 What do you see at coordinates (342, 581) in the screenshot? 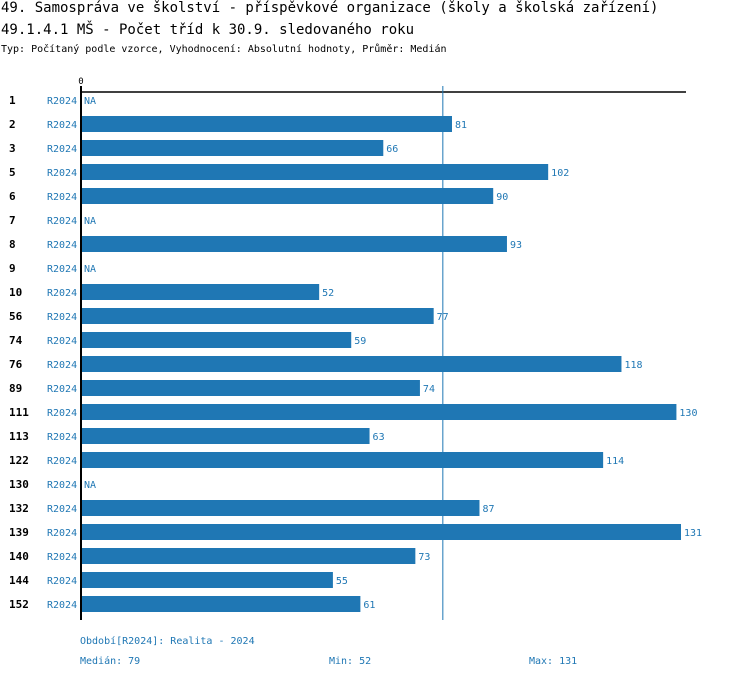
I see `value-label: 55` at bounding box center [342, 581].